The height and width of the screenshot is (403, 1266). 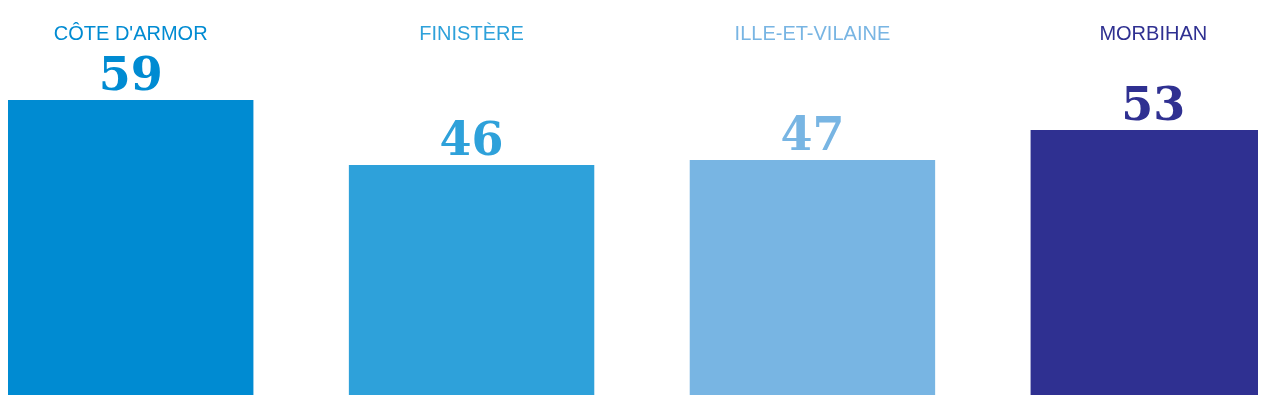 I want to click on data-label: 59, so click(x=130, y=74).